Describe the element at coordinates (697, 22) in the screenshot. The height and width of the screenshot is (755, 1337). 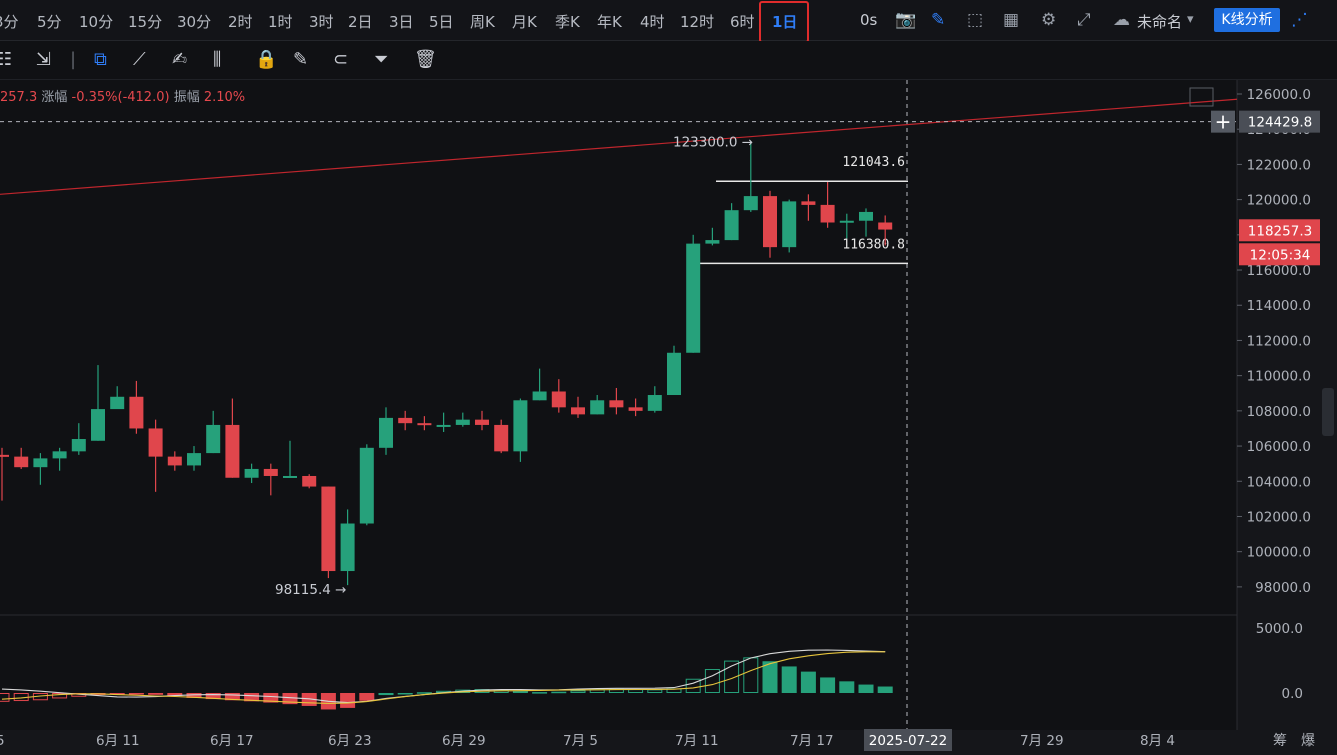
I see `timeframe-16: 12时` at that location.